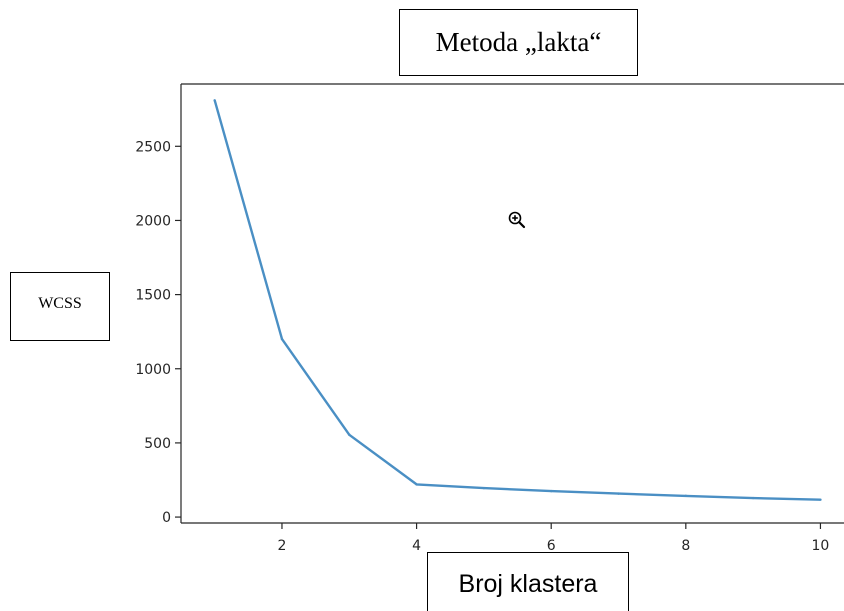 The image size is (844, 611). Describe the element at coordinates (60, 306) in the screenshot. I see `y-axis-label: WCSS` at that location.